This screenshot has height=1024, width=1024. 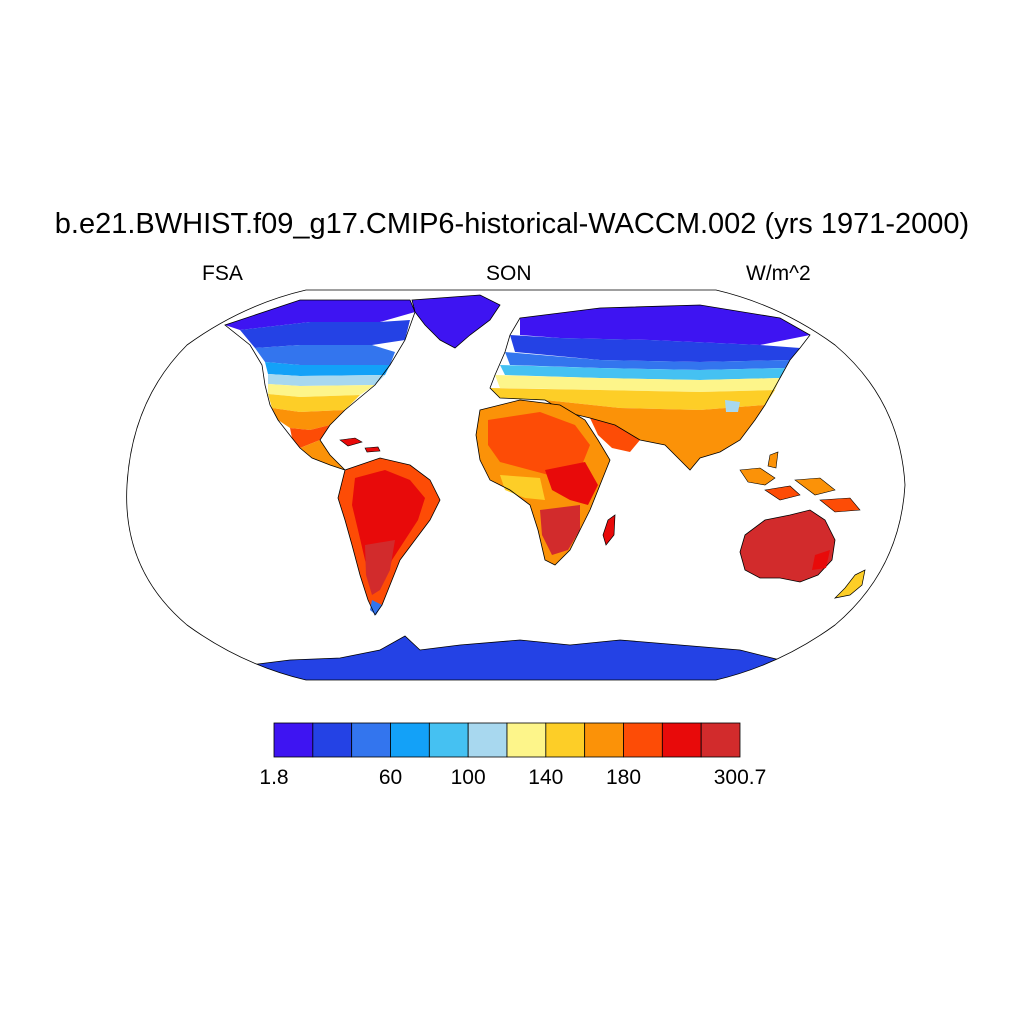 What do you see at coordinates (650, 387) in the screenshot?
I see `eurasia` at bounding box center [650, 387].